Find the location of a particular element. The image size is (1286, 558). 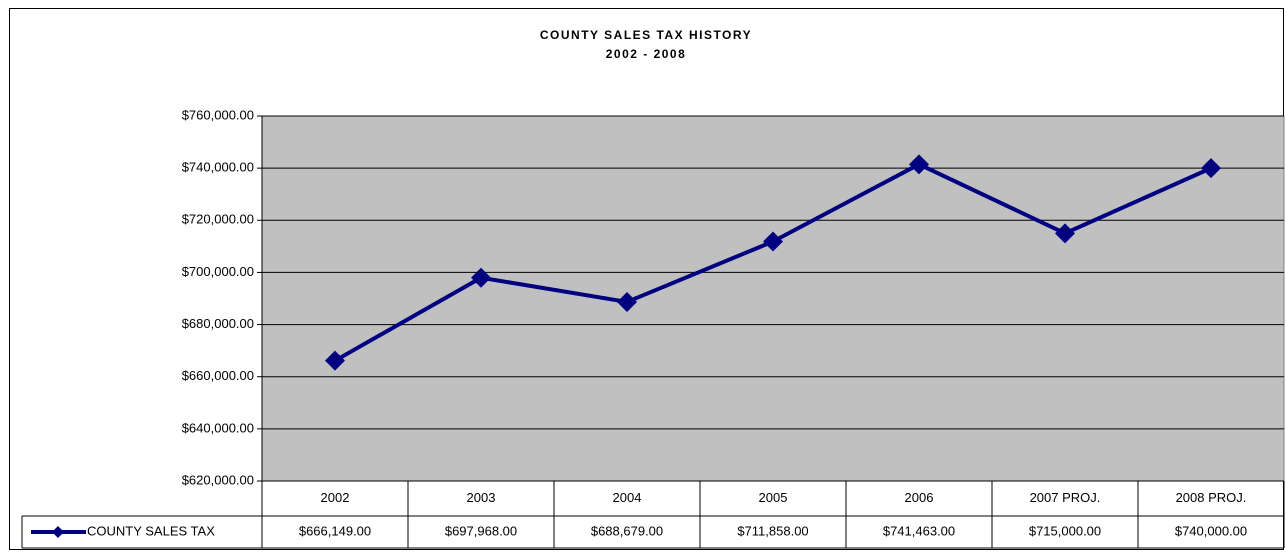

x-tick-label: 2003 is located at coordinates (481, 497).